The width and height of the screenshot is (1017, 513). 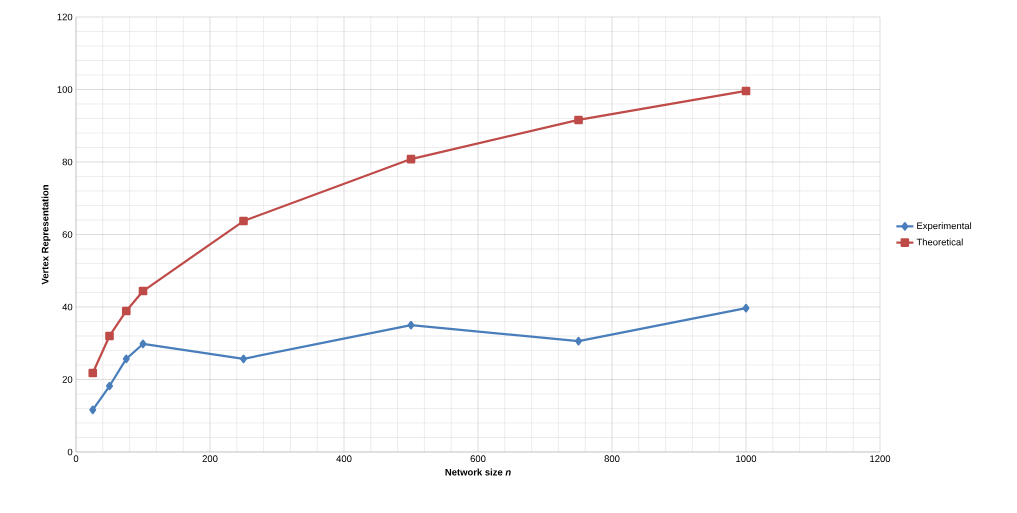 I want to click on legend-label: Theoretical, so click(x=939, y=242).